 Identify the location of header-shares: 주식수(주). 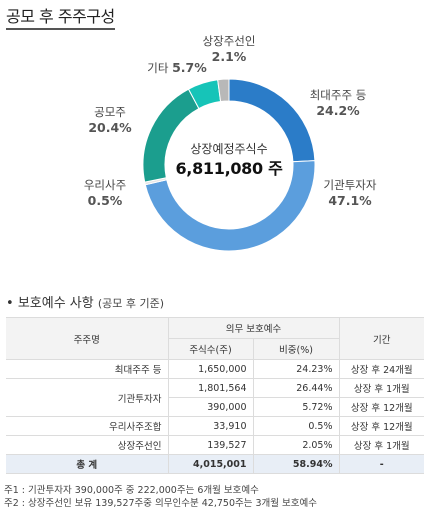
(211, 349).